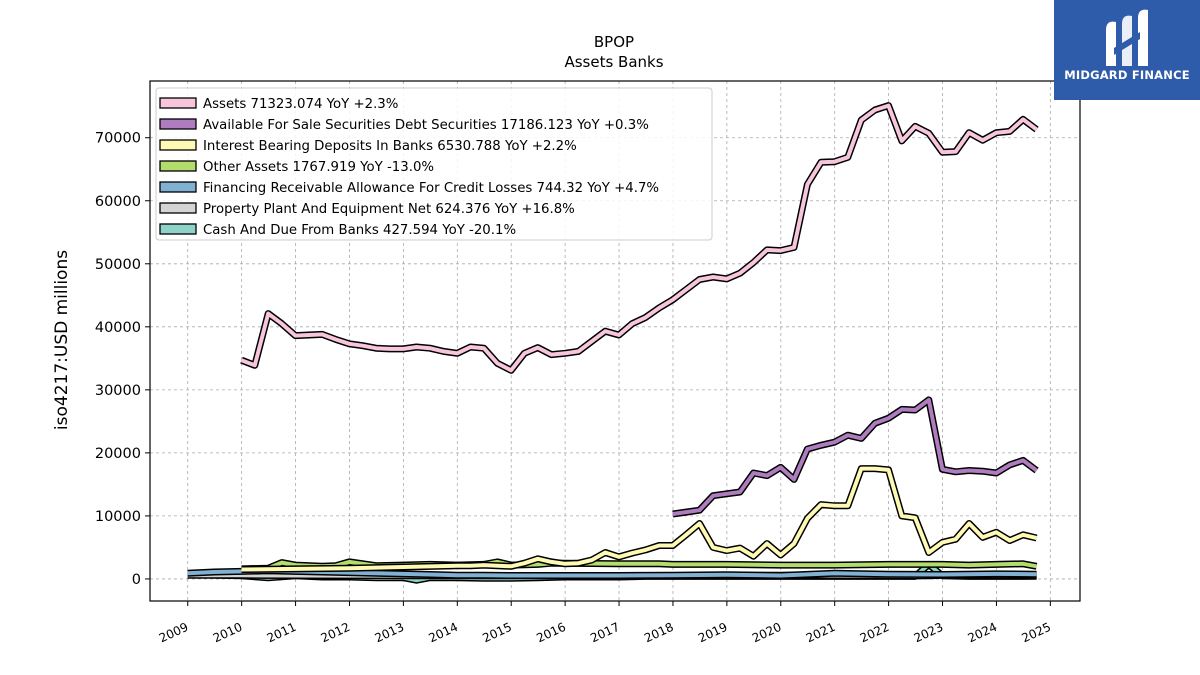 The image size is (1200, 675). I want to click on x-tick-label: 2020, so click(767, 633).